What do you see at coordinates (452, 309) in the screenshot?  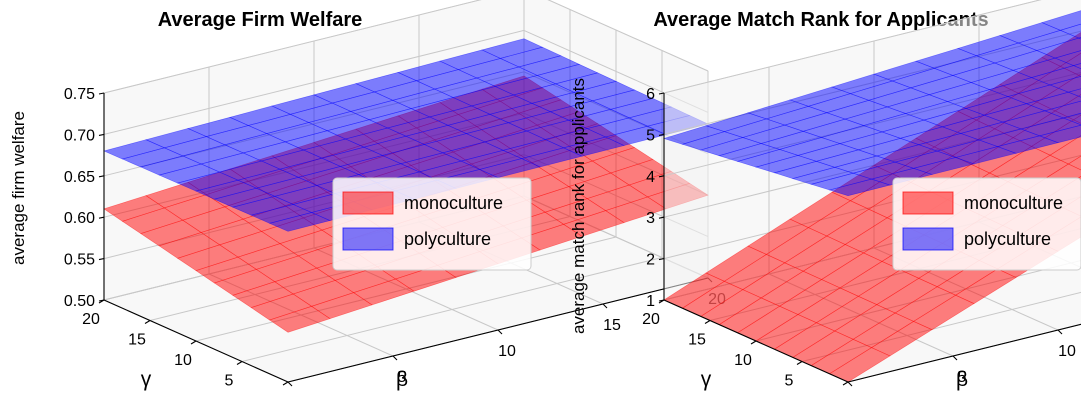 I see `floor-grid-y` at bounding box center [452, 309].